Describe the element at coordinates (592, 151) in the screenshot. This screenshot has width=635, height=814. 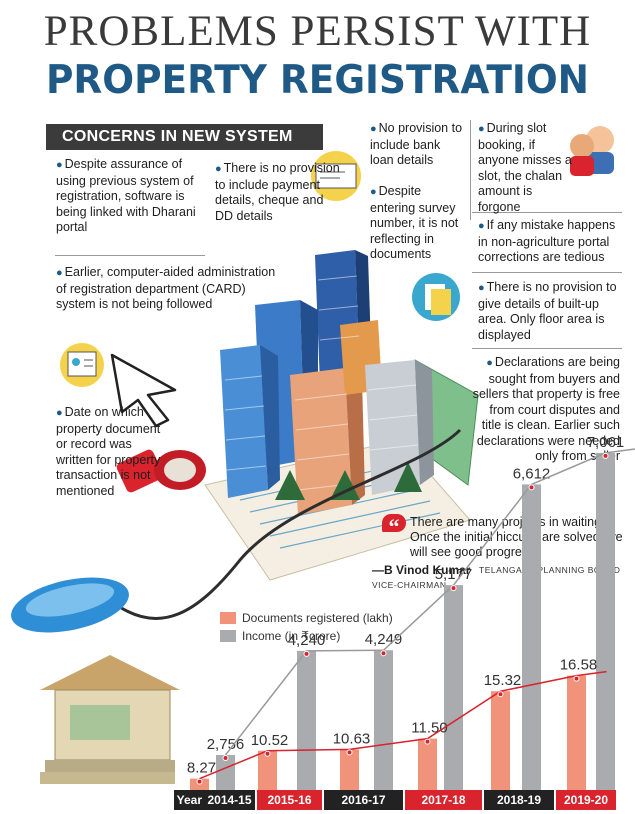
I see `people-icon` at that location.